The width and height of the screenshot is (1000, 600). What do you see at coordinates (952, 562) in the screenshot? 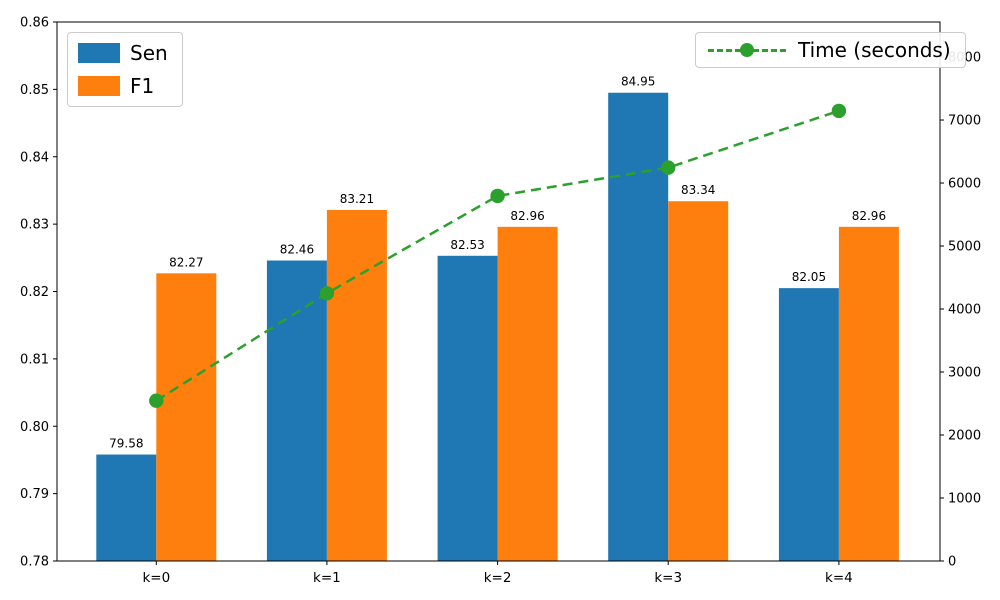
I see `right-tick-label: 0` at bounding box center [952, 562].